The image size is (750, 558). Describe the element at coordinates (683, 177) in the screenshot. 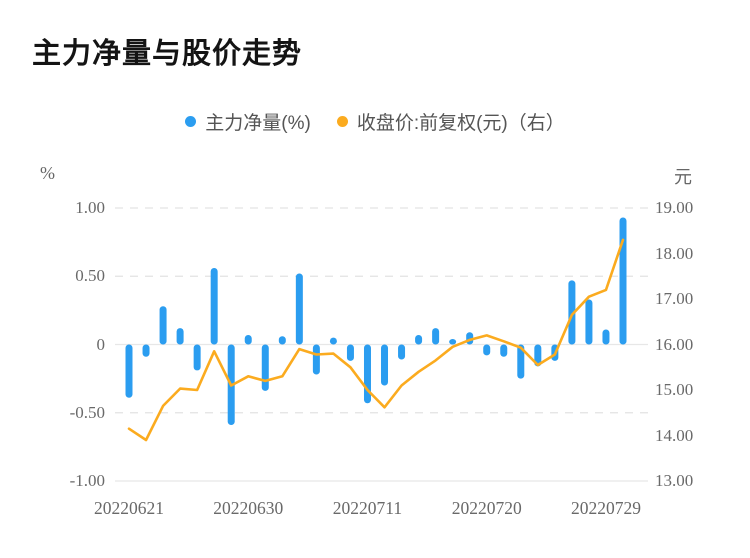

I see `right-axis-unit: 元` at that location.